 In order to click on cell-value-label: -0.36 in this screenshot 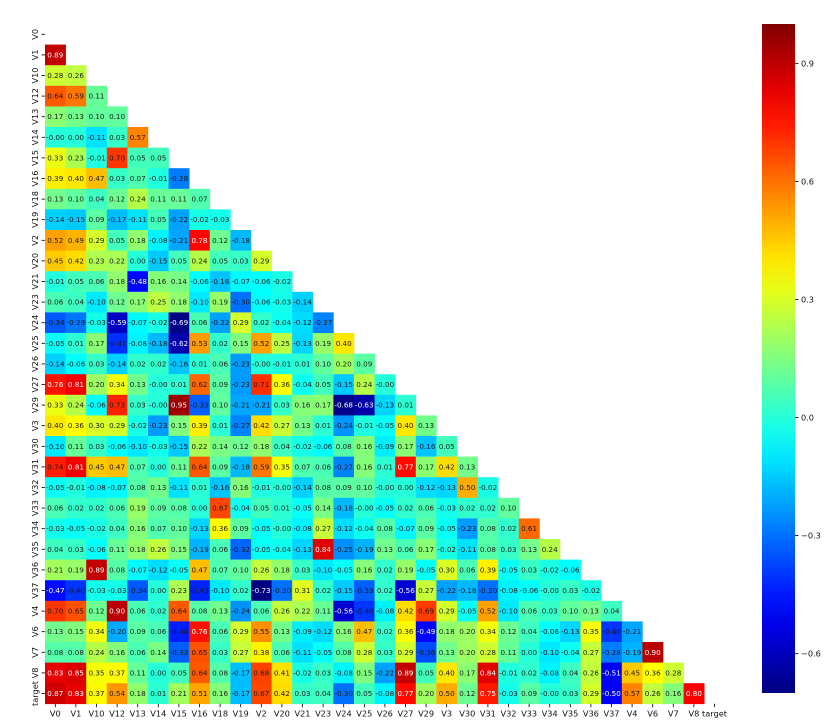, I will do `click(426, 652)`.